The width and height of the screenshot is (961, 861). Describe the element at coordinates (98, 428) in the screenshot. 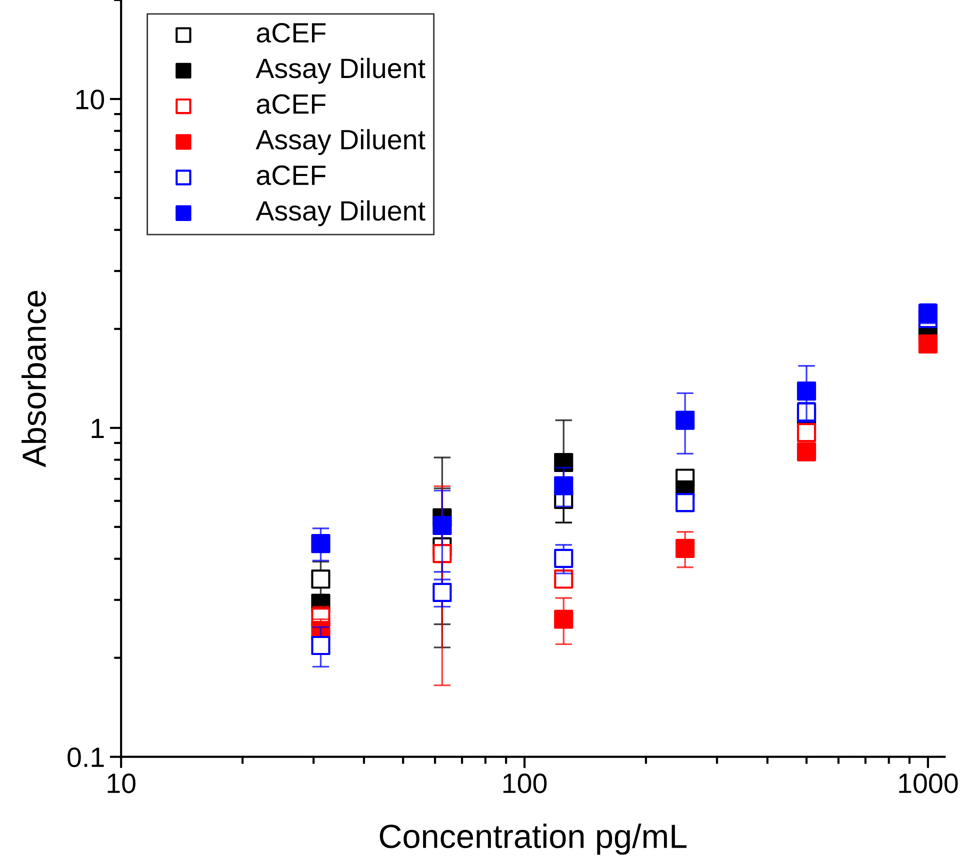

I see `y-tick-label: 1` at that location.